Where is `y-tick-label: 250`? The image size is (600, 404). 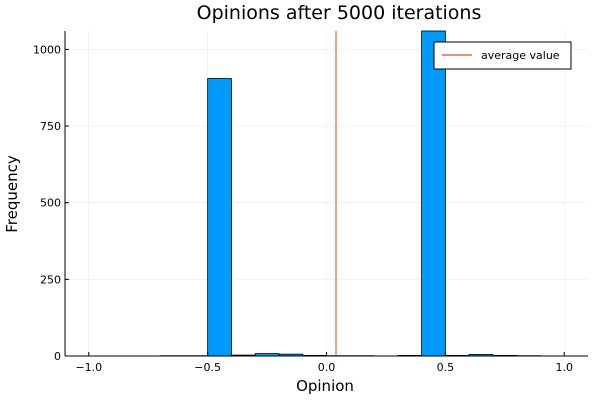 y-tick-label: 250 is located at coordinates (50, 279).